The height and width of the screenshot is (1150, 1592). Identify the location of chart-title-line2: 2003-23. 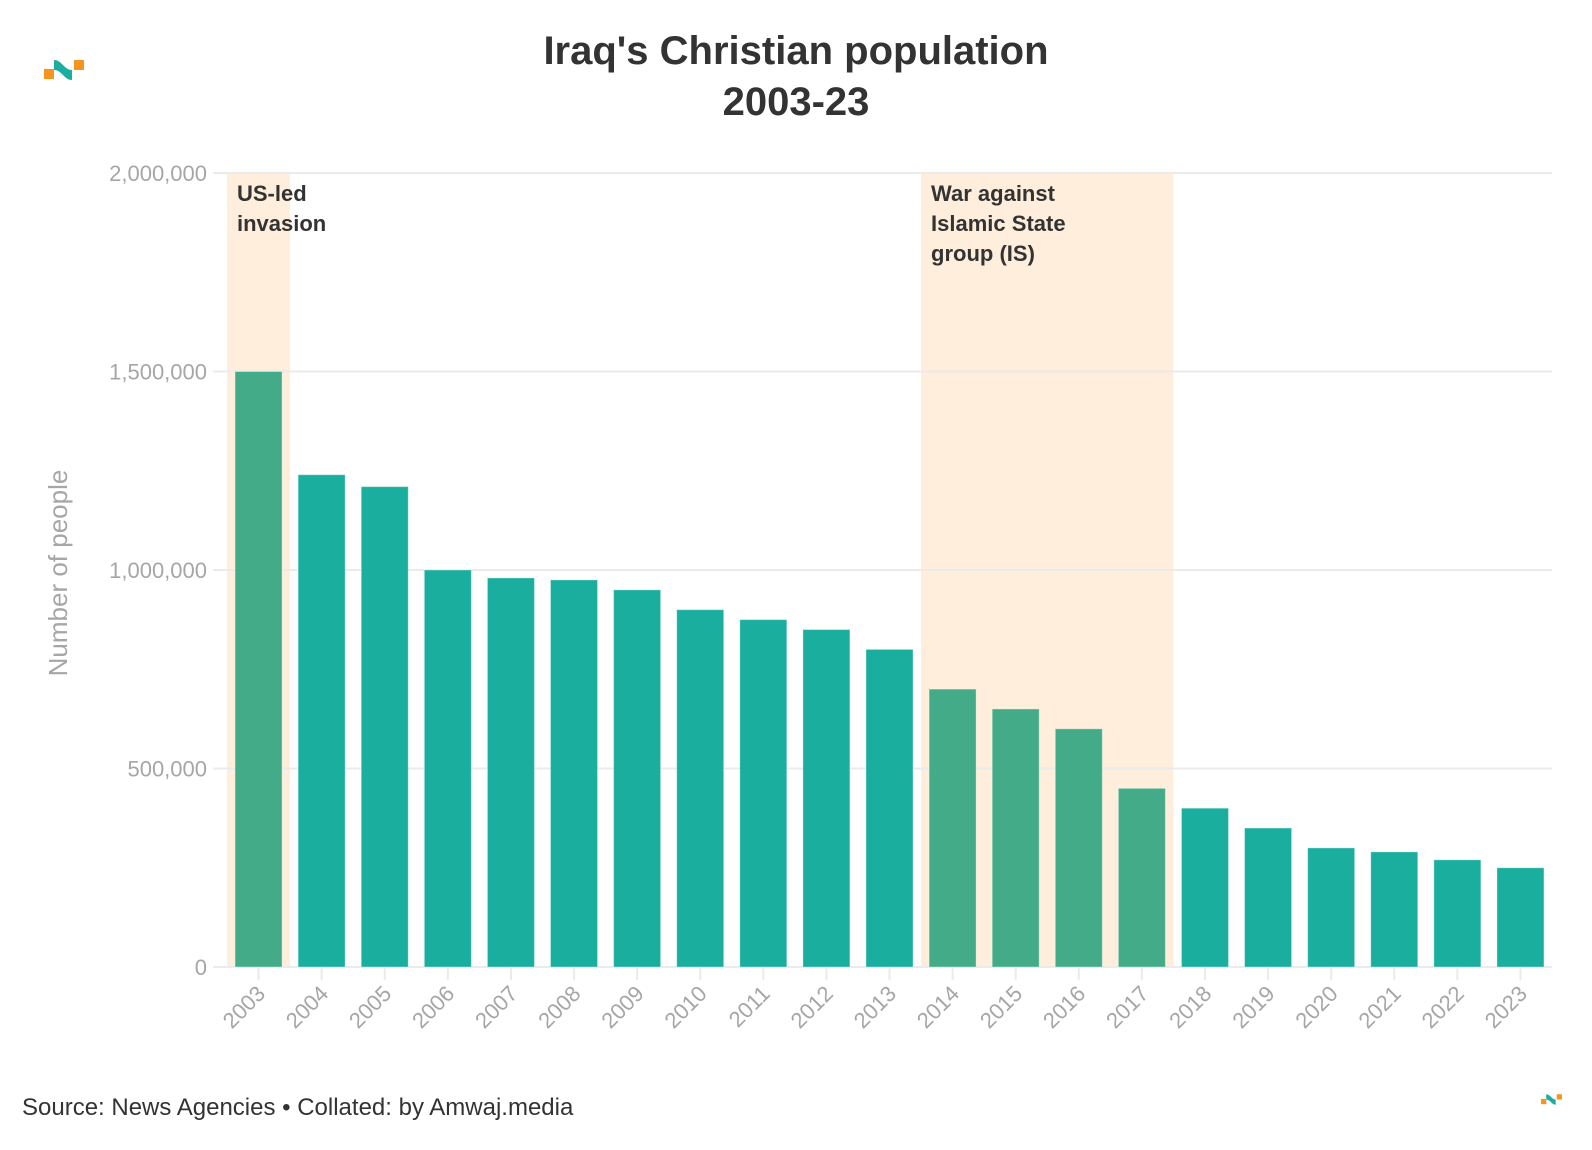
(796, 102).